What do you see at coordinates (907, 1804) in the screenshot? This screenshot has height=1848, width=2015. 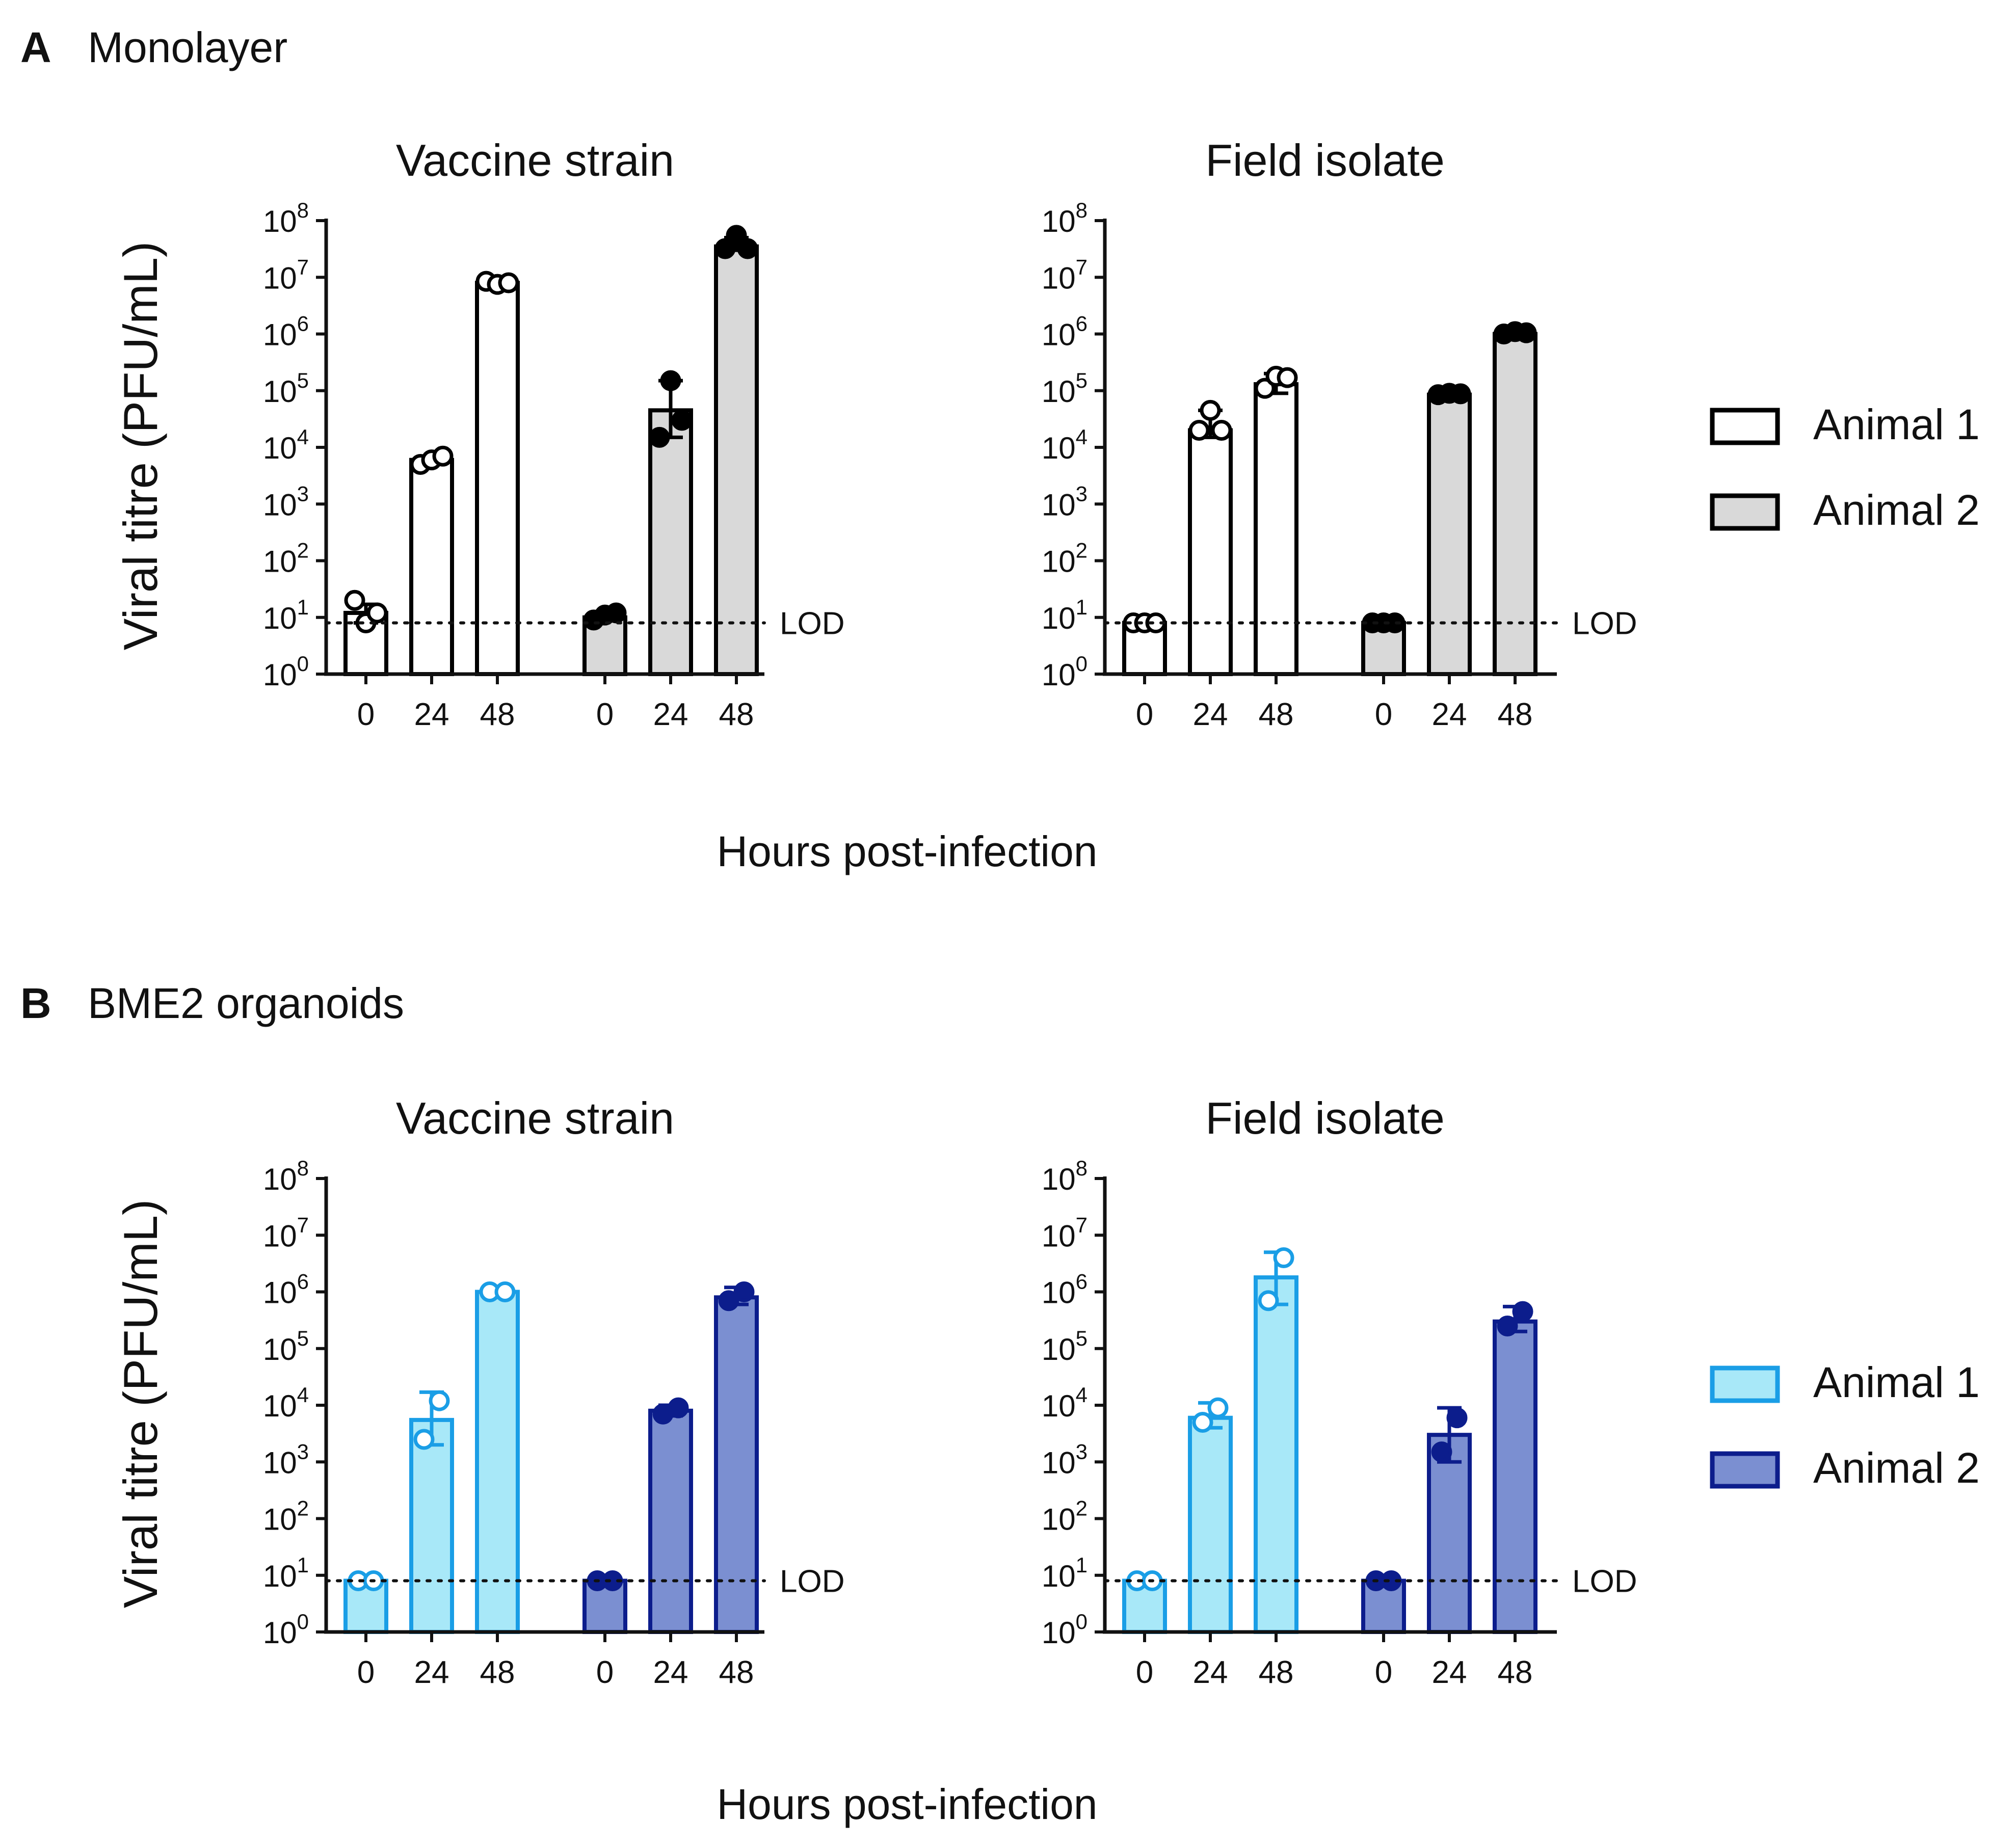 I see `panel-b-x-axis-label: Hours post-infection` at bounding box center [907, 1804].